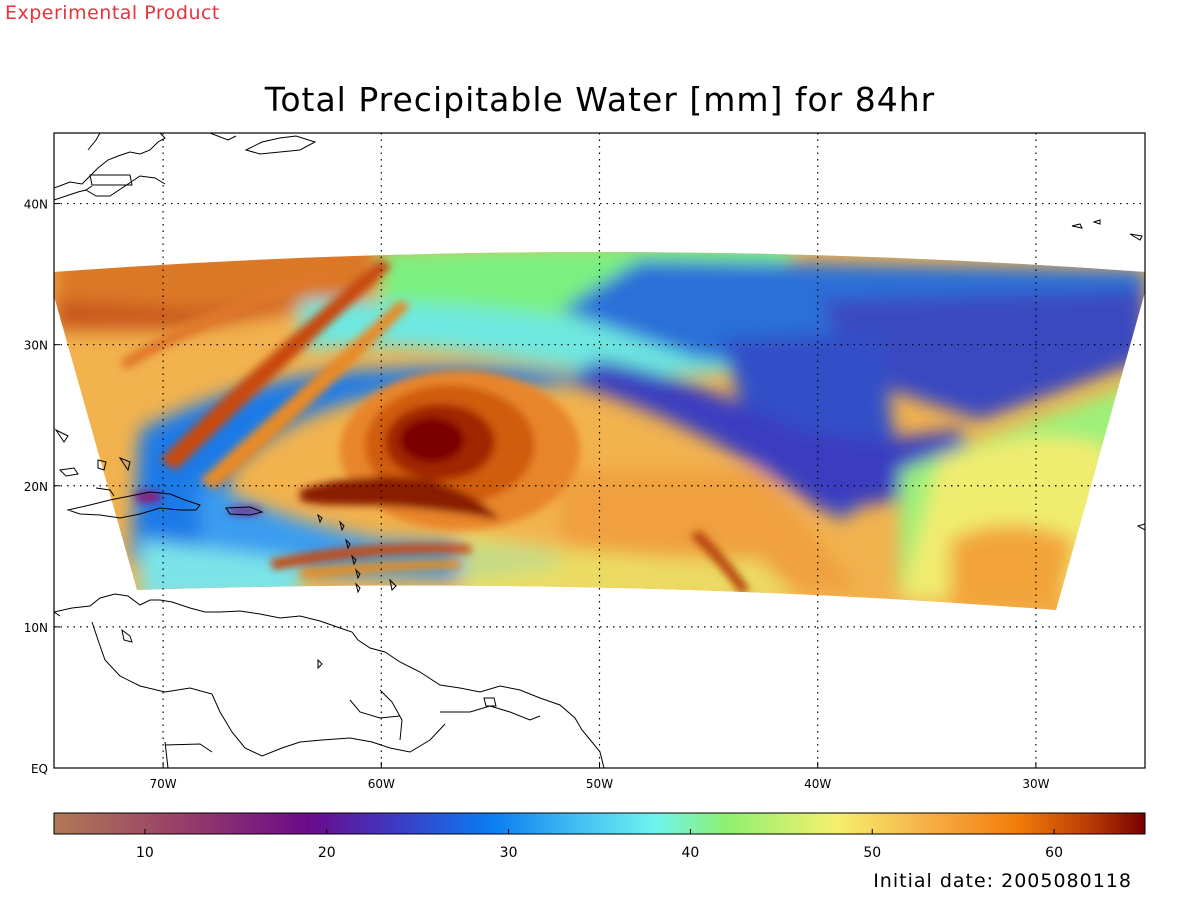  I want to click on colorbar-tick-label: 60, so click(1054, 853).